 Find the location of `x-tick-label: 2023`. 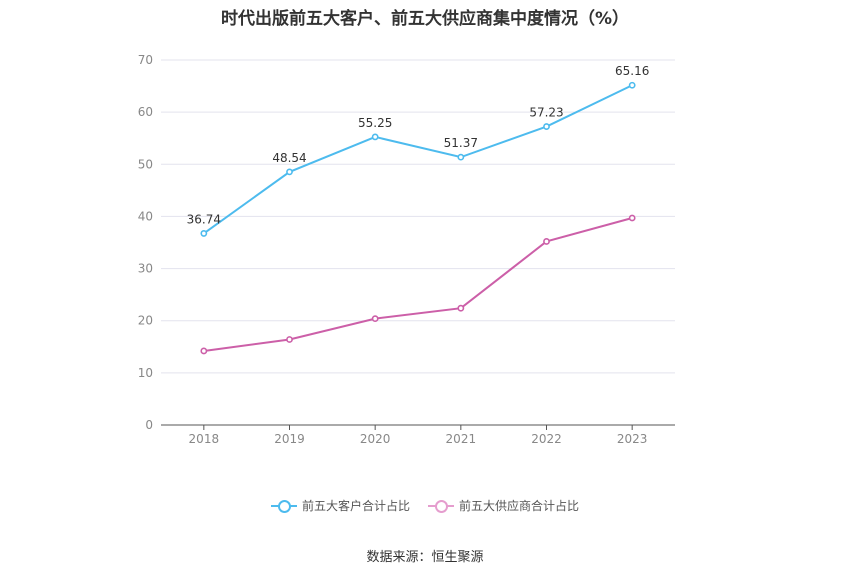

x-tick-label: 2023 is located at coordinates (632, 439).